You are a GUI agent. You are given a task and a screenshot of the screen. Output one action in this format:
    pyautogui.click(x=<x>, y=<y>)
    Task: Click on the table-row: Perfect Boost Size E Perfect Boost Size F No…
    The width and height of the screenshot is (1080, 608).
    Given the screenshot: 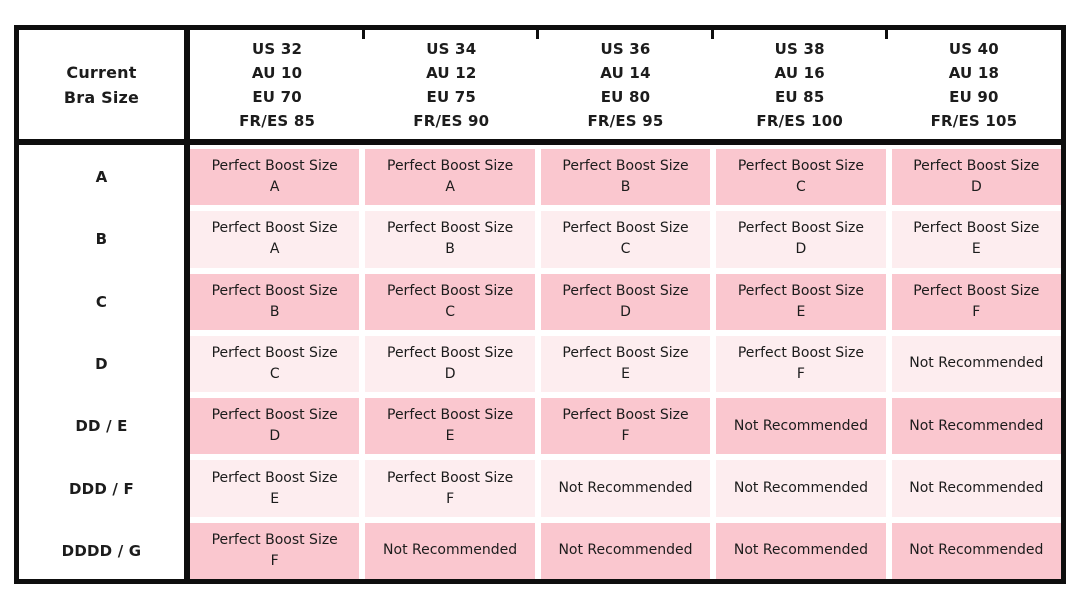 What is the action you would take?
    pyautogui.click(x=626, y=488)
    